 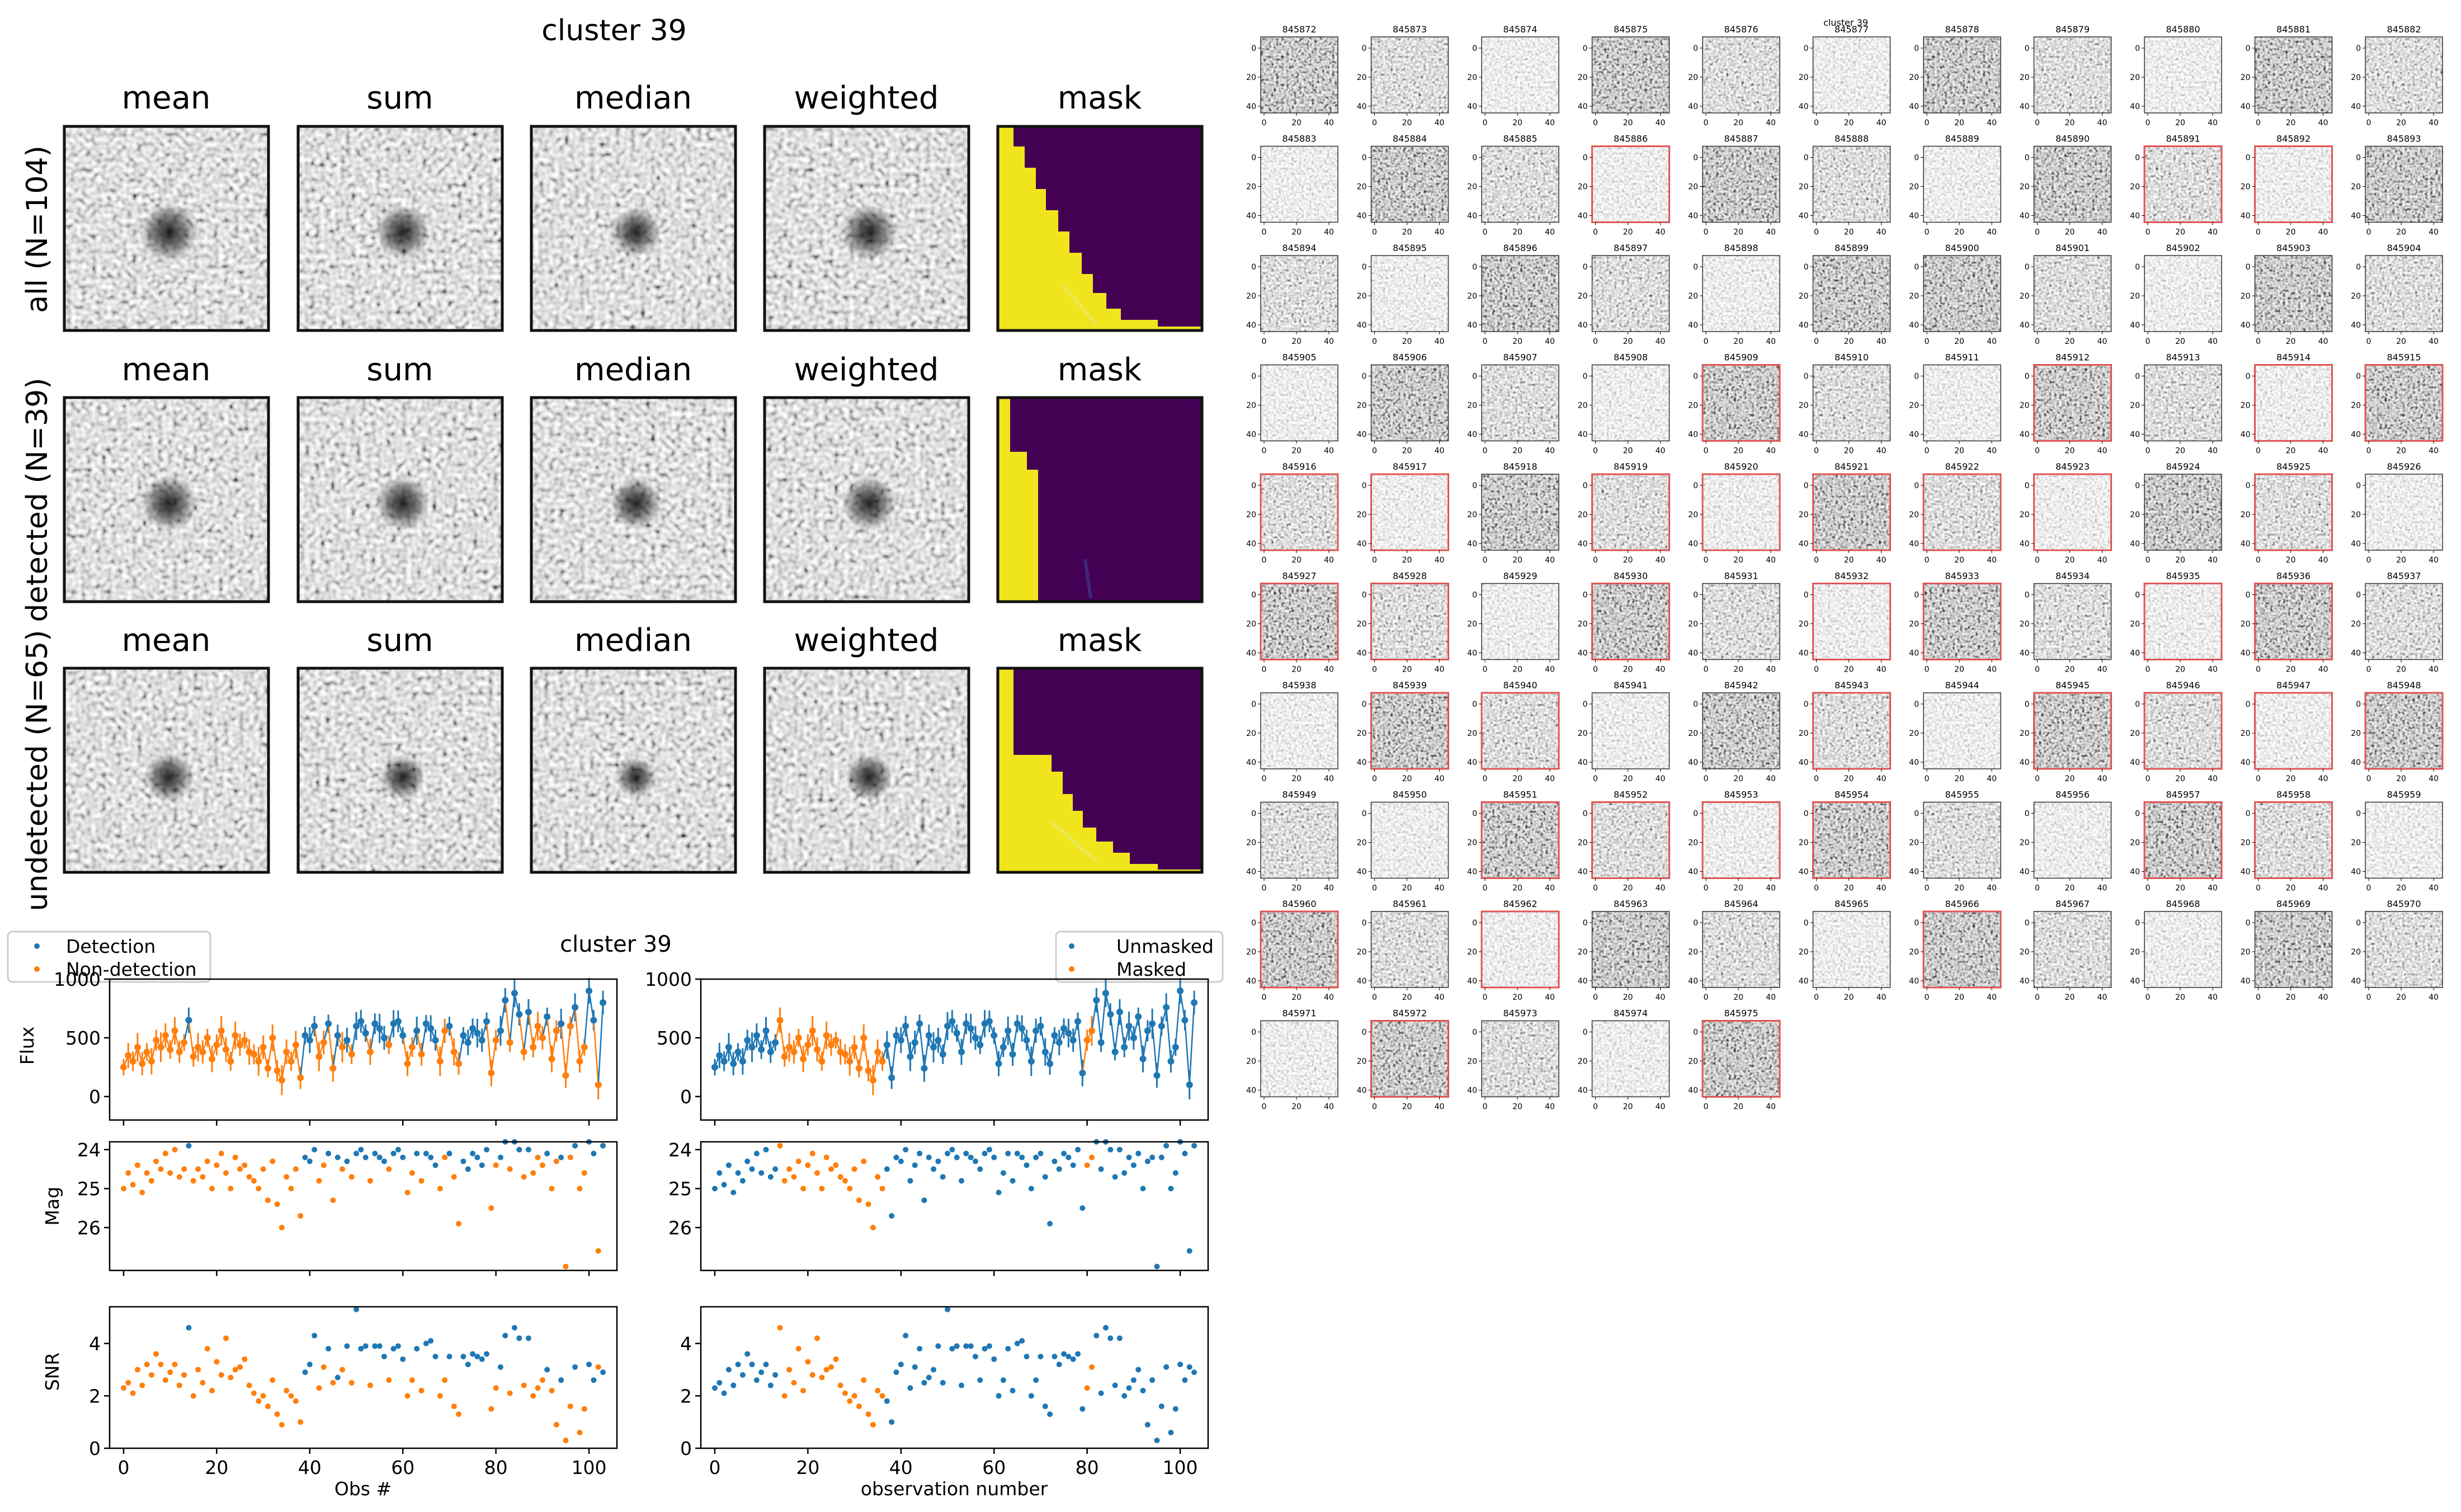 I want to click on cutout-label: 845872, so click(x=1299, y=29).